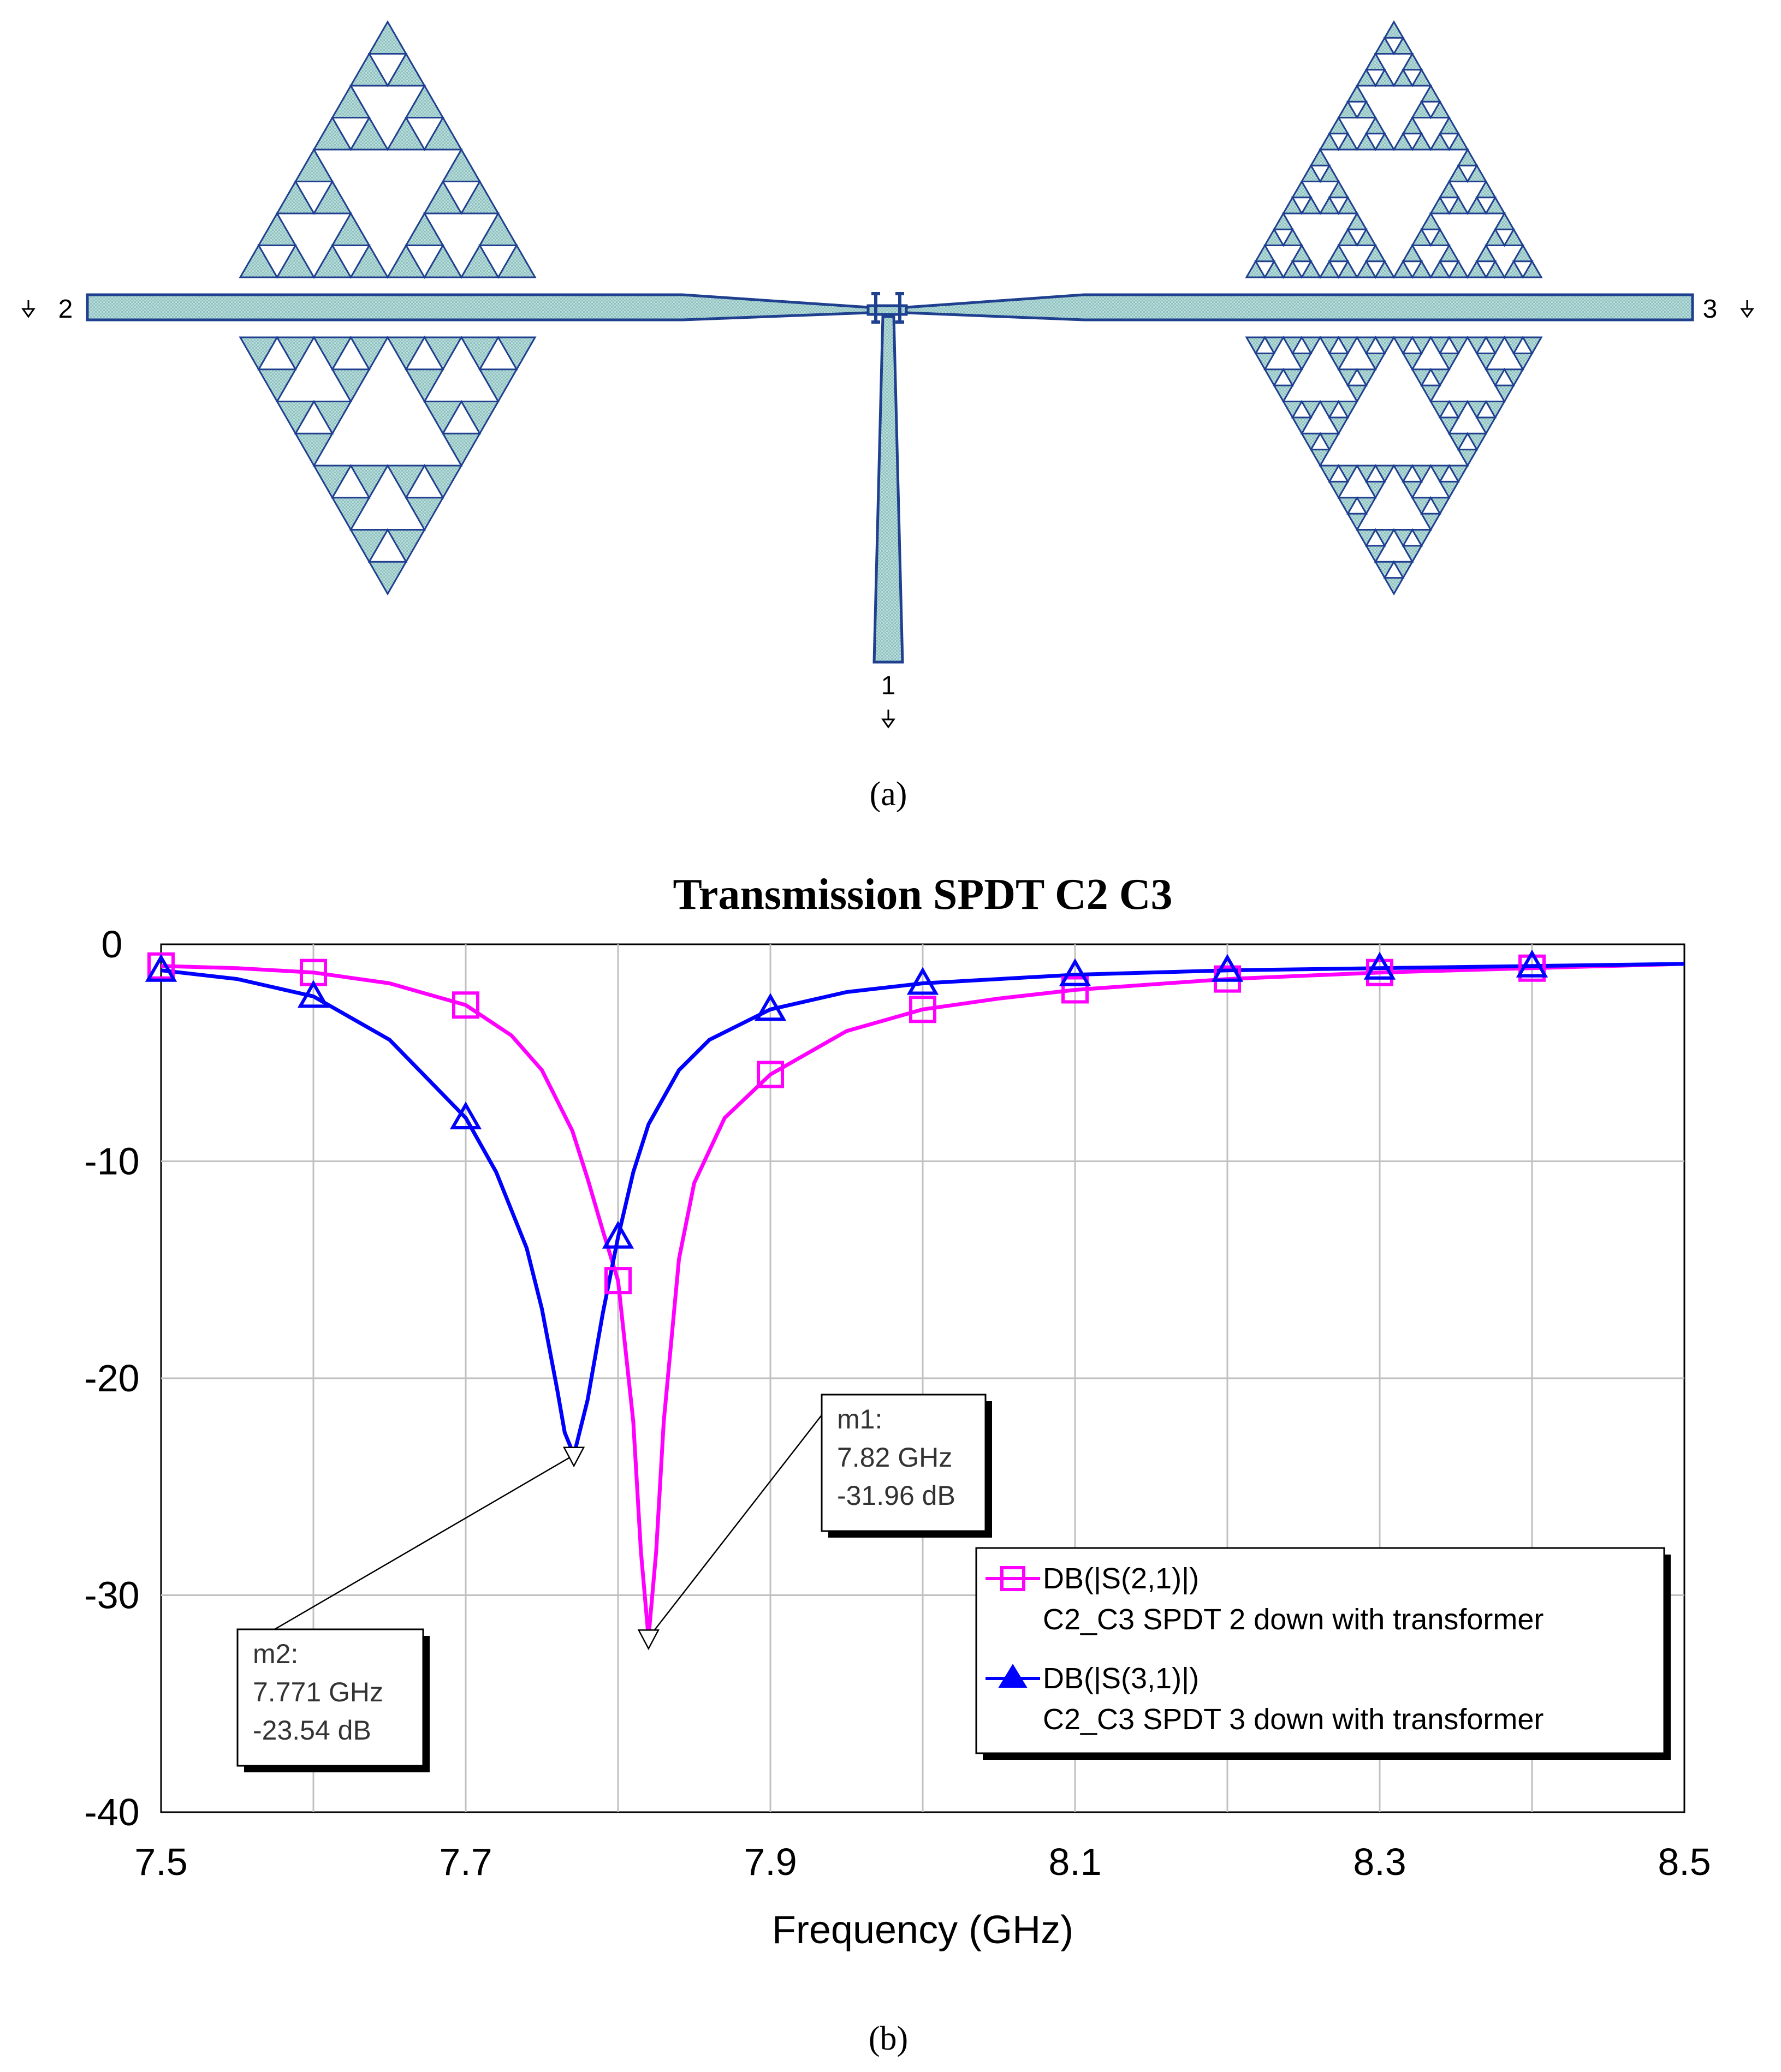  Describe the element at coordinates (888, 2038) in the screenshot. I see `caption-b: (b)` at that location.